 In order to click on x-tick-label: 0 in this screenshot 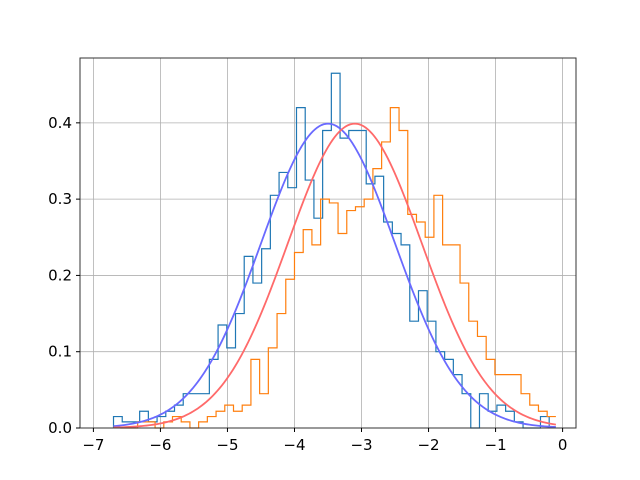, I will do `click(563, 445)`.